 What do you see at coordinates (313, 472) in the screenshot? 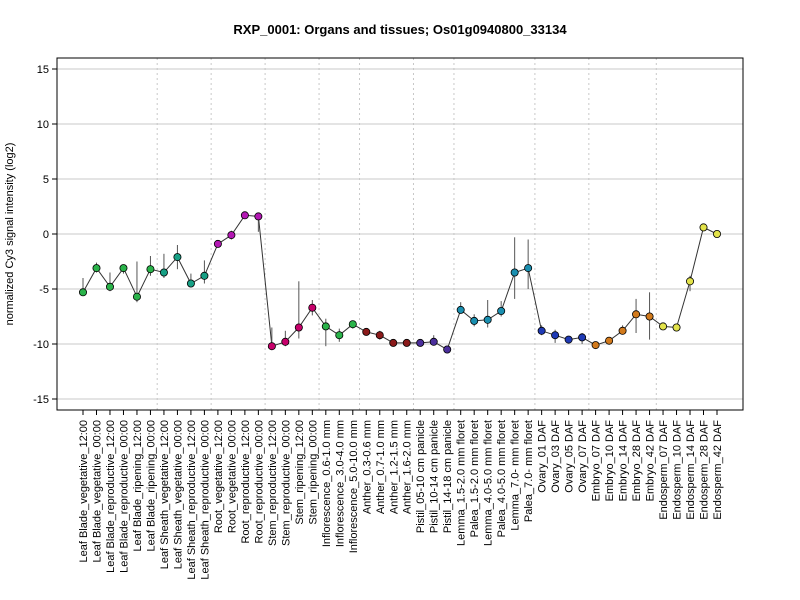
I see `x-tick-label: Stem_ripening_00:00` at bounding box center [313, 472].